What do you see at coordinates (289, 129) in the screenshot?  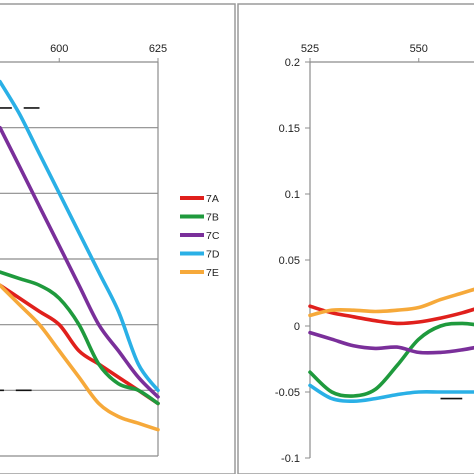 I see `right-y-tick-label: 0.15` at bounding box center [289, 129].